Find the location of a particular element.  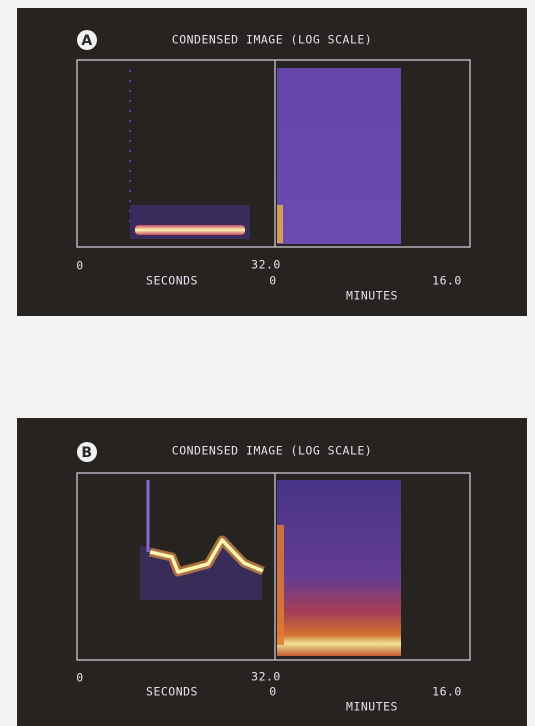

panel-label: B is located at coordinates (86, 453).